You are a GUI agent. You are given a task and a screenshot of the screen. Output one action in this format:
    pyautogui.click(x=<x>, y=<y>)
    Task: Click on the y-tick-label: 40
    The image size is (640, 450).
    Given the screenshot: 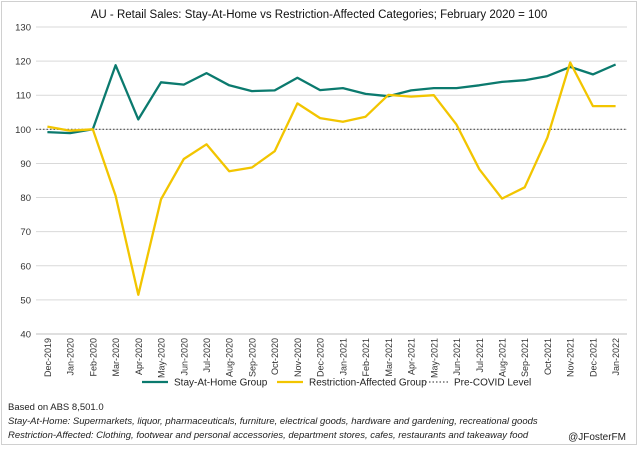 What is the action you would take?
    pyautogui.click(x=25, y=335)
    